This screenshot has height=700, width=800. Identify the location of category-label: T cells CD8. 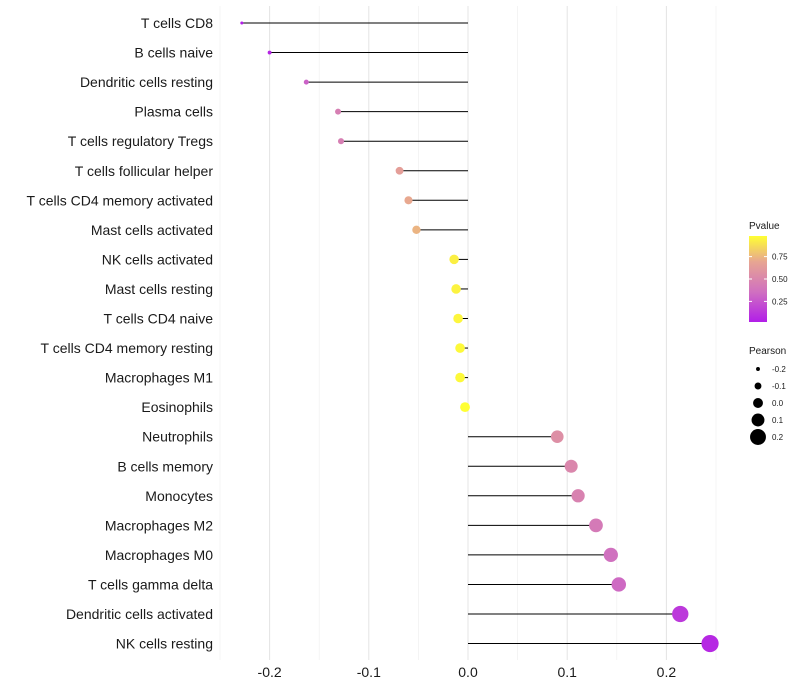
(177, 23).